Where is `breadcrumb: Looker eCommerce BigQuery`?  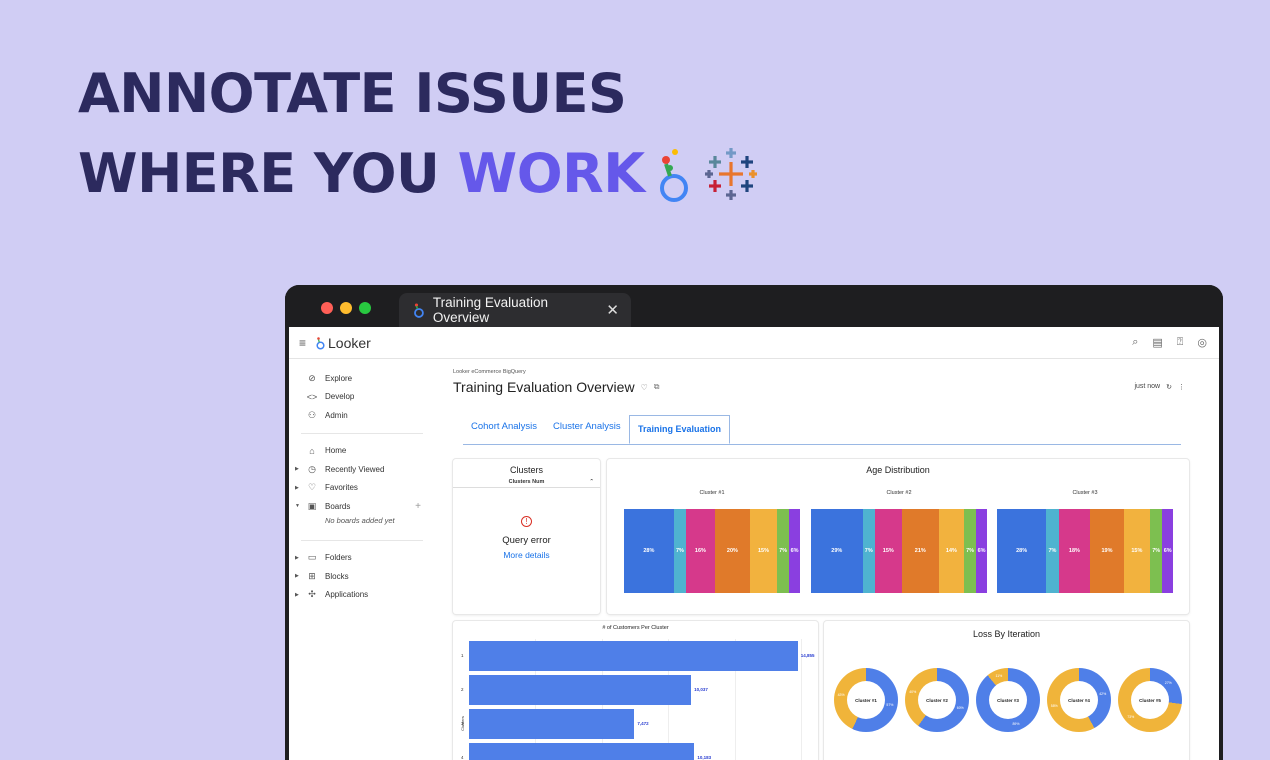 breadcrumb: Looker eCommerce BigQuery is located at coordinates (489, 372).